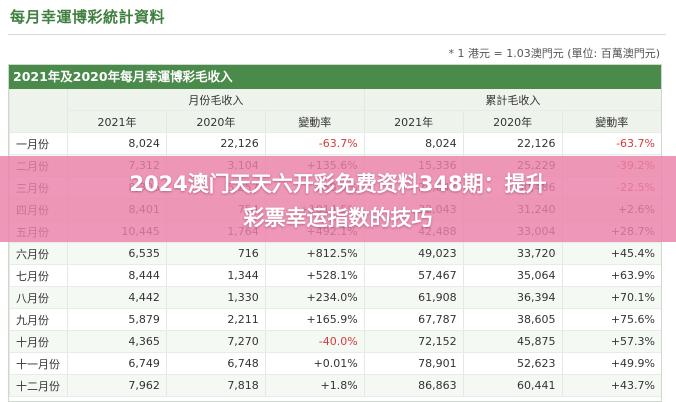 This screenshot has width=676, height=402. Describe the element at coordinates (611, 253) in the screenshot. I see `cumulative-change-cell: +45.4%` at that location.